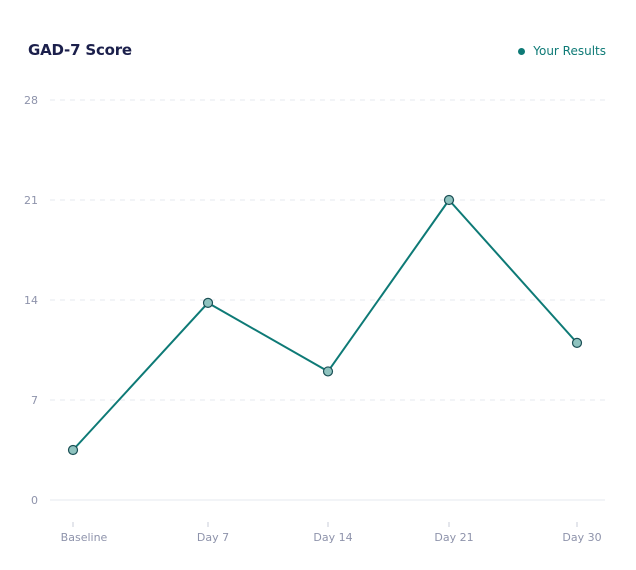  What do you see at coordinates (34, 500) in the screenshot?
I see `y-tick-label: 0` at bounding box center [34, 500].